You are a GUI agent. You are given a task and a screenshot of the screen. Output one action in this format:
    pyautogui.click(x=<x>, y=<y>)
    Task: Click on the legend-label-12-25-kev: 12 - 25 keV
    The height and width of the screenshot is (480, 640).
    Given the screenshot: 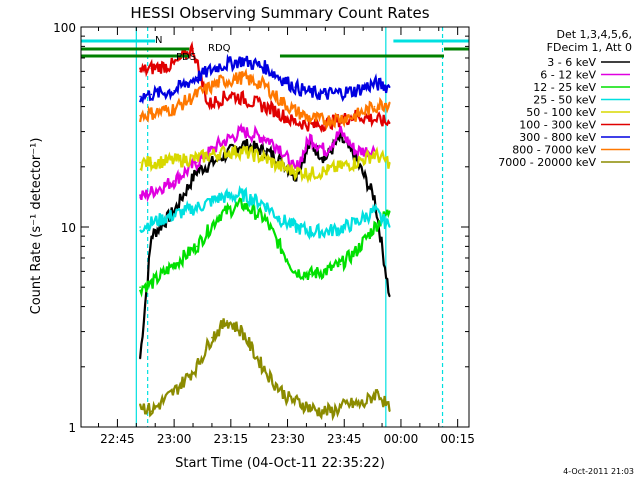 What is the action you would take?
    pyautogui.click(x=564, y=87)
    